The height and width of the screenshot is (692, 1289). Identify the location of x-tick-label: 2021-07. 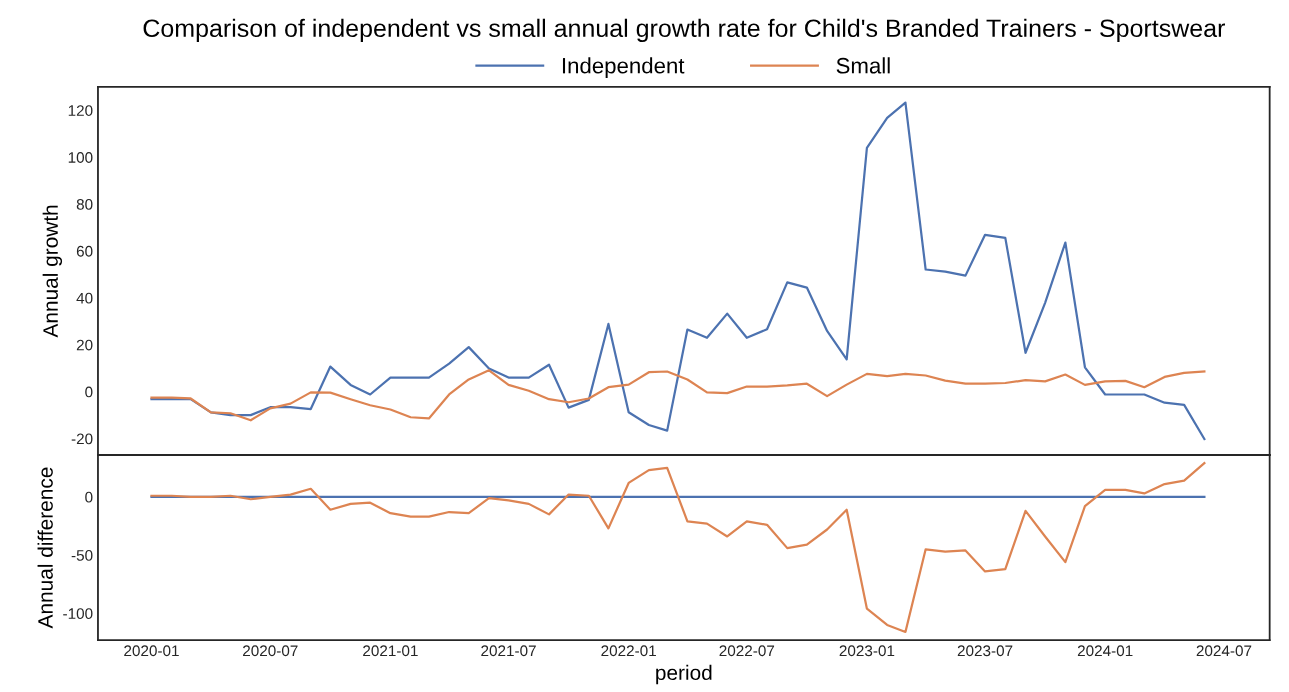
(508, 651).